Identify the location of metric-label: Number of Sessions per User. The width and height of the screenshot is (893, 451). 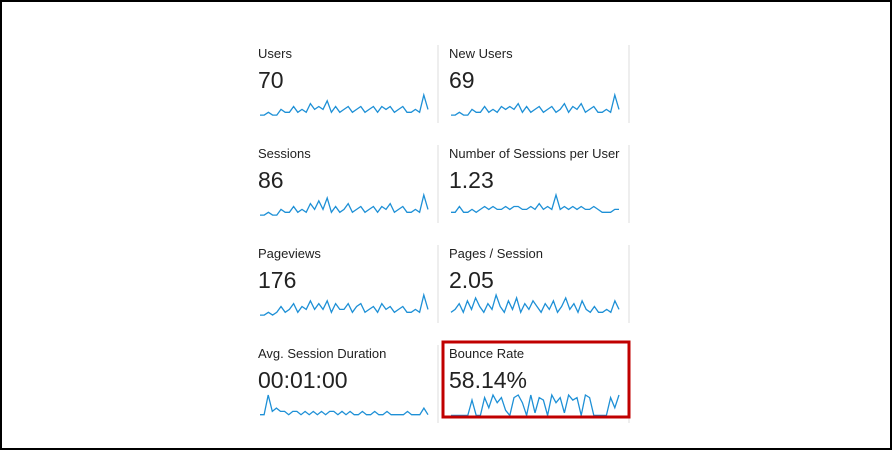
(534, 153).